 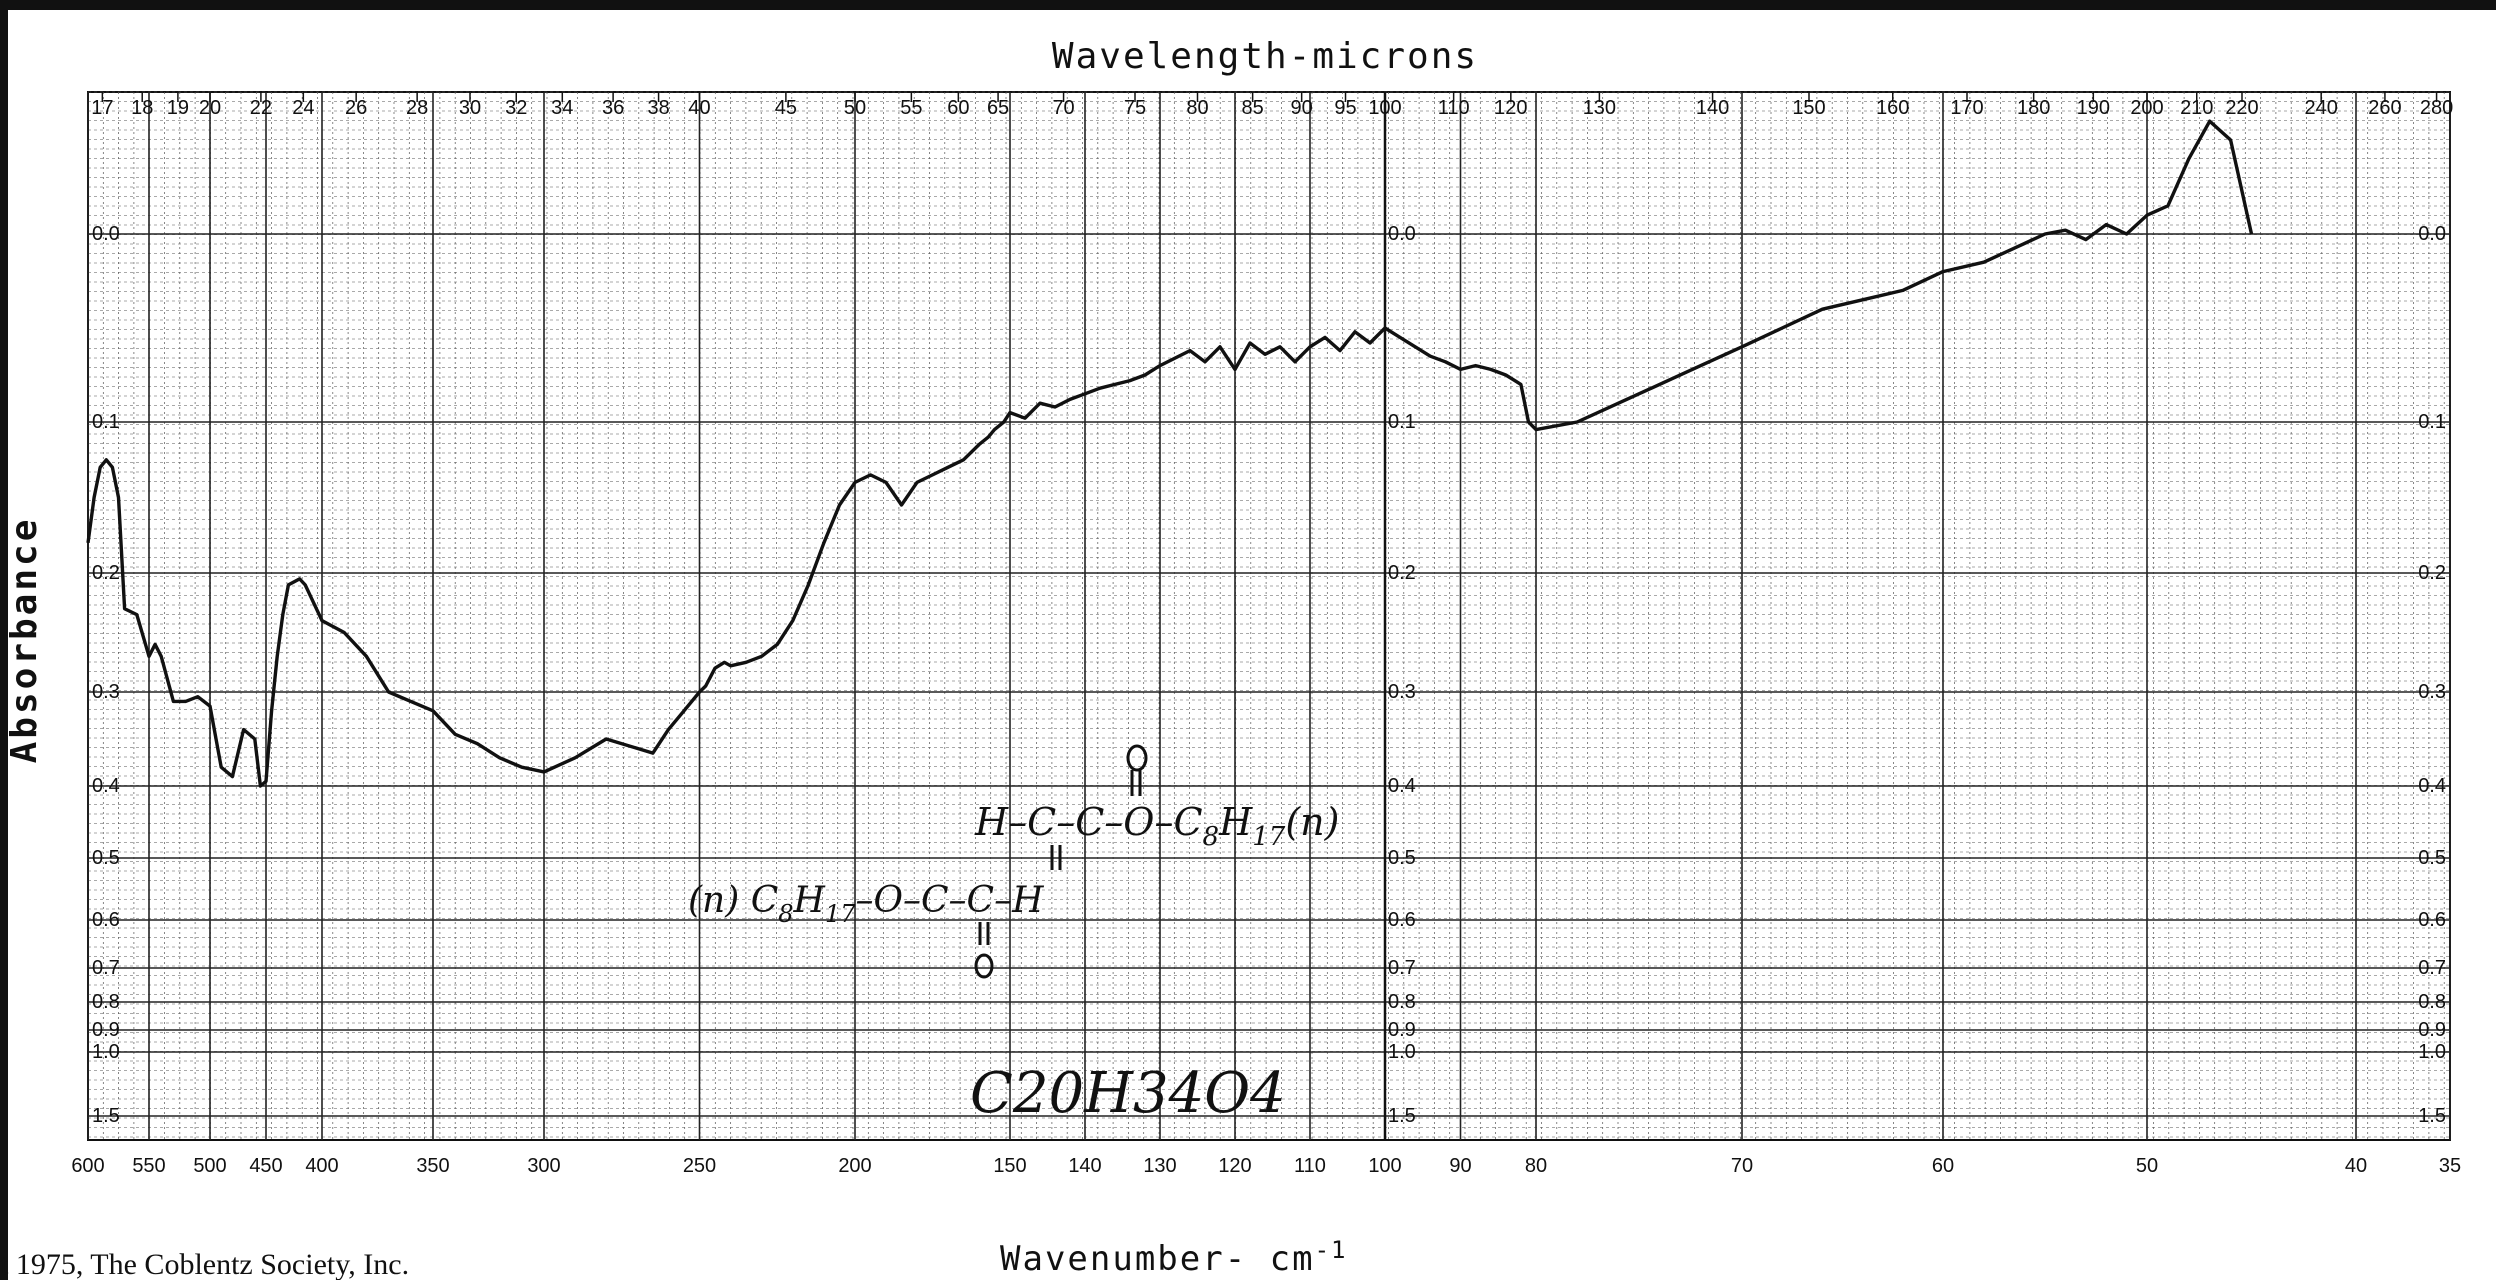 What do you see at coordinates (303, 108) in the screenshot?
I see `top-tick-label: 24` at bounding box center [303, 108].